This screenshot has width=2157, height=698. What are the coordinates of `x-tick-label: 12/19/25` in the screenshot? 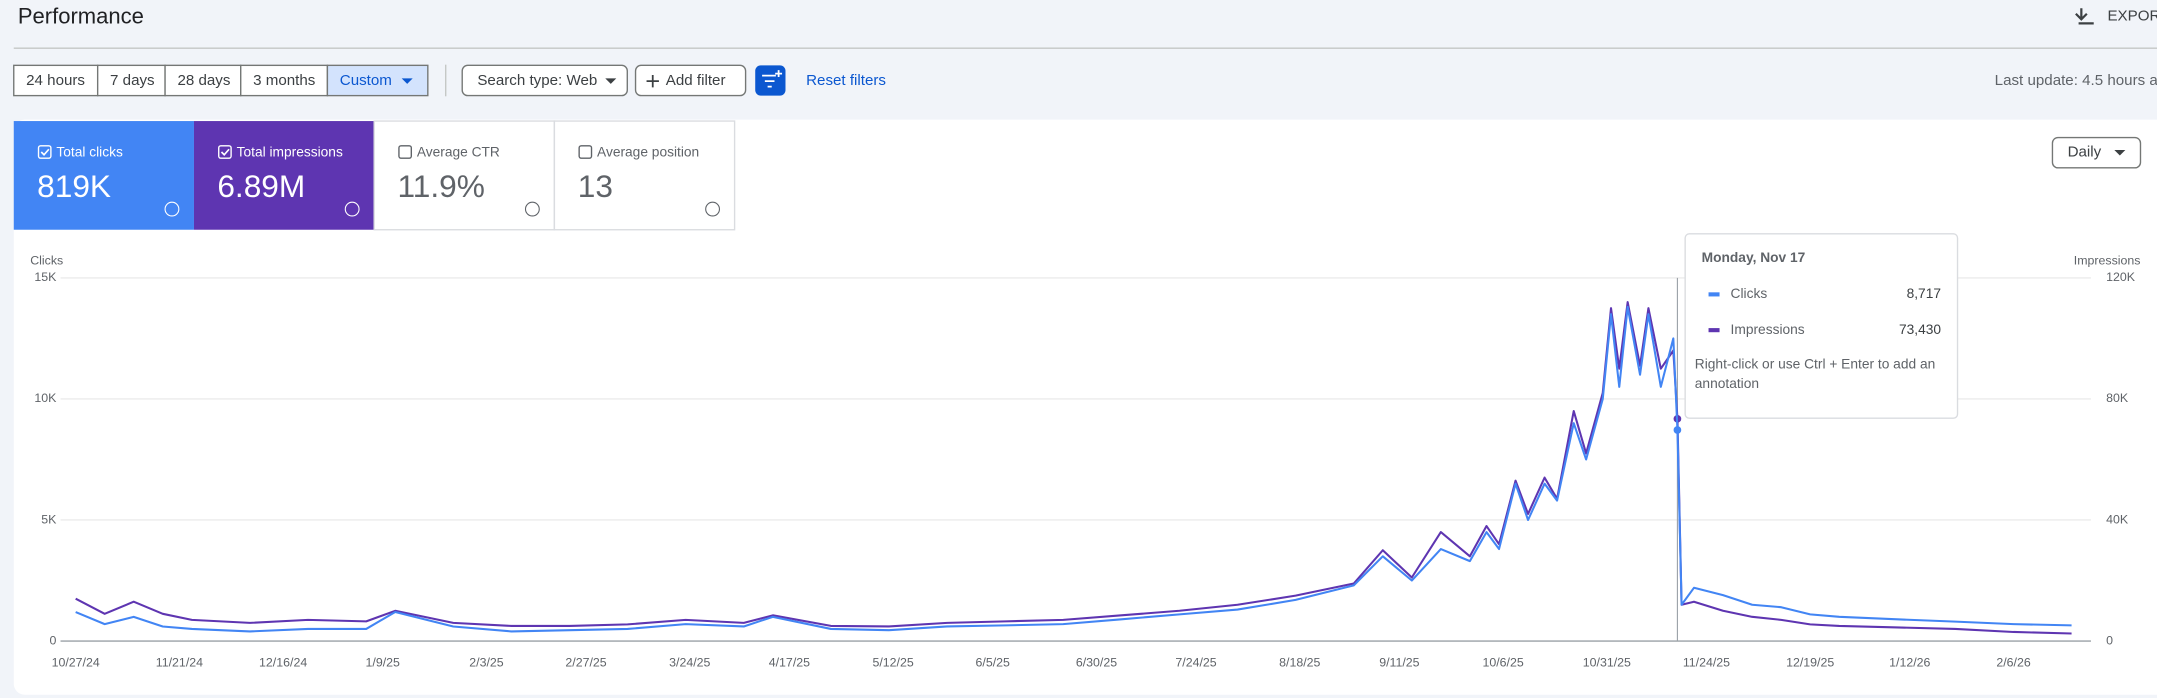 It's located at (1810, 662).